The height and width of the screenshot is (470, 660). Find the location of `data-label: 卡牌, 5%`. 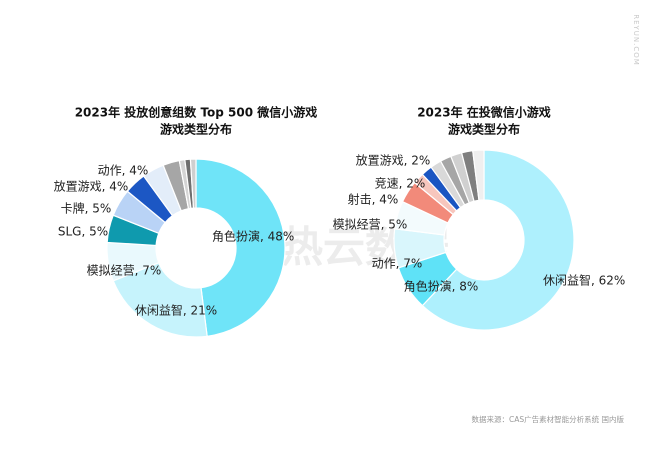

data-label: 卡牌, 5% is located at coordinates (86, 209).